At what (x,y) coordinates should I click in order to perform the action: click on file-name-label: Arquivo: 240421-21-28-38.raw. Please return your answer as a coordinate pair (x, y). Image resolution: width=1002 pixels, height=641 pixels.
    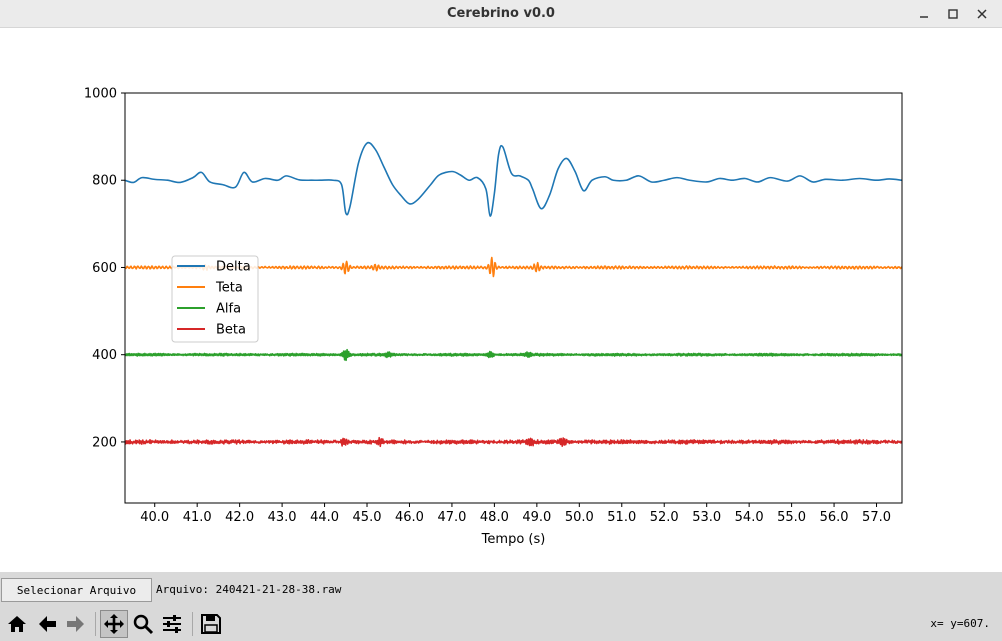
    Looking at the image, I should click on (249, 589).